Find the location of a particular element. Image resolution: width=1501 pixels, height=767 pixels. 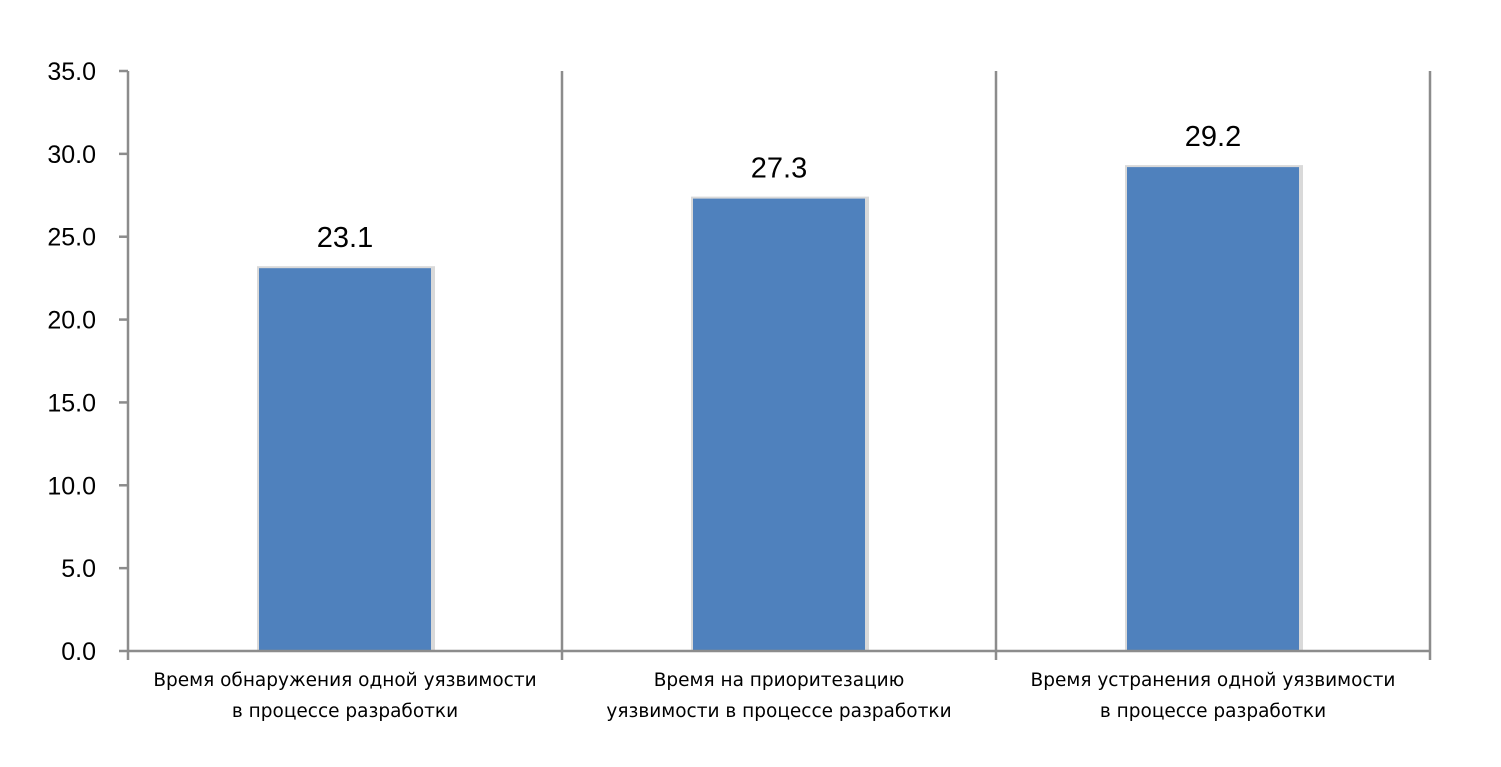

y-tick-label: 30.0 is located at coordinates (71, 155).